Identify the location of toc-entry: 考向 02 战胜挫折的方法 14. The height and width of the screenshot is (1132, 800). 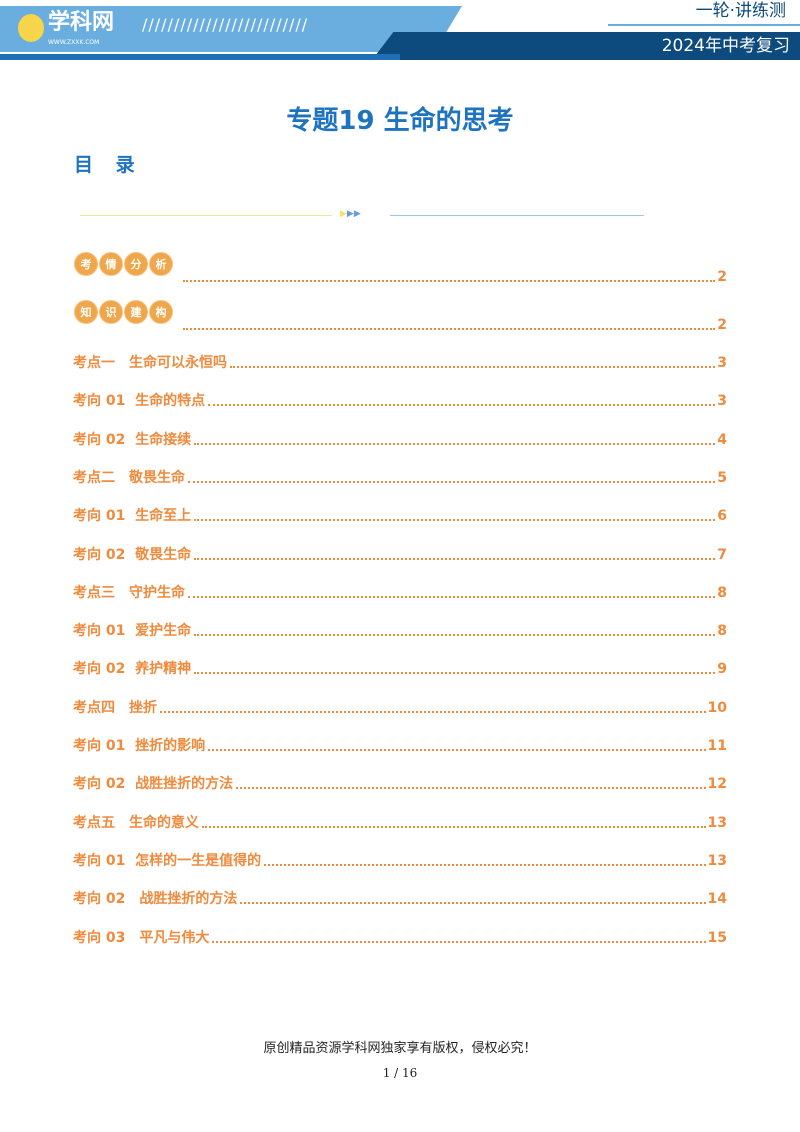
(400, 898).